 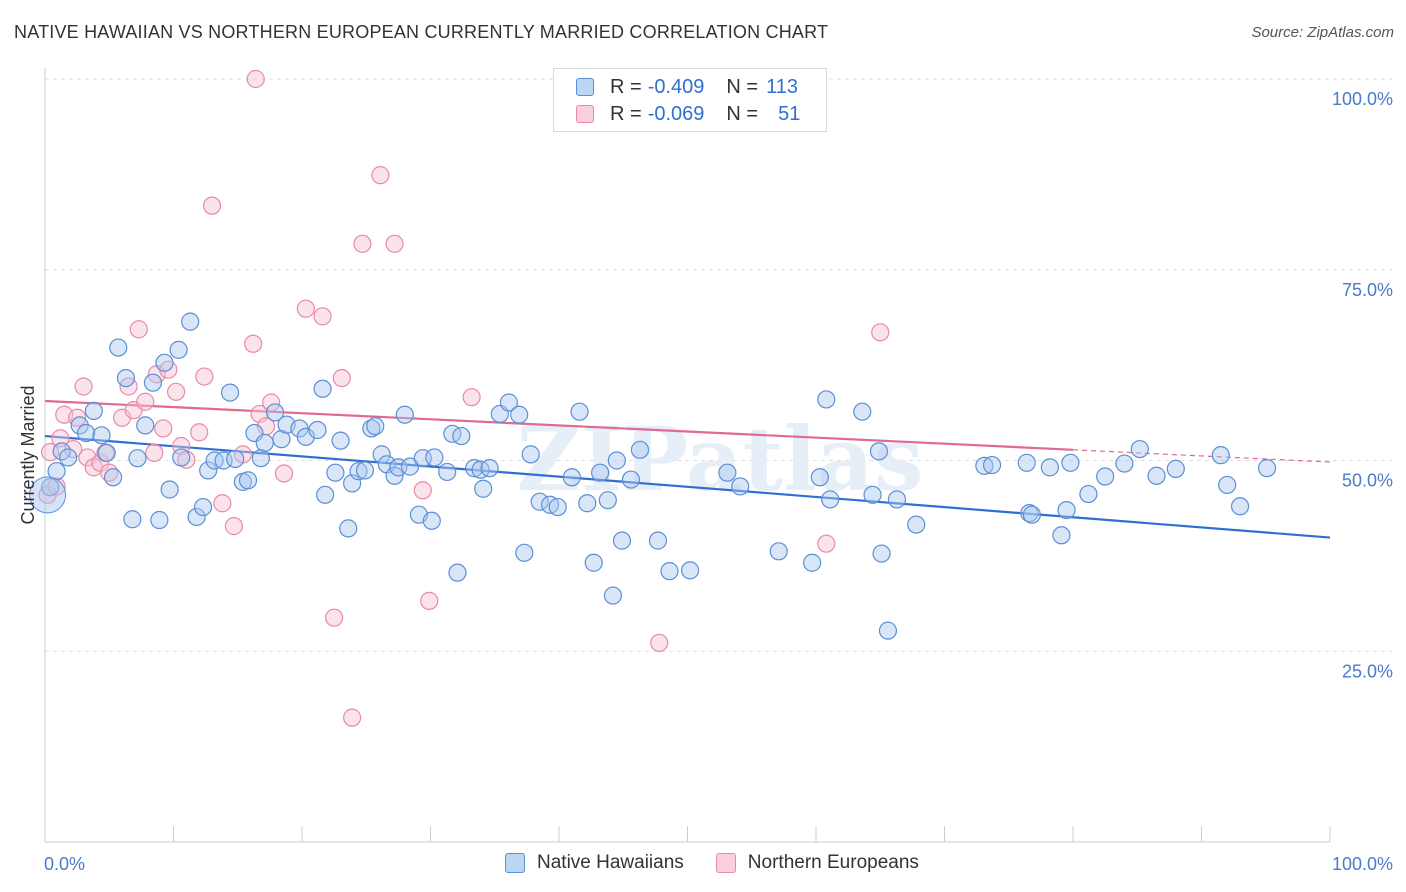 What do you see at coordinates (1362, 864) in the screenshot?
I see `x-tick-label: 100.0%` at bounding box center [1362, 864].